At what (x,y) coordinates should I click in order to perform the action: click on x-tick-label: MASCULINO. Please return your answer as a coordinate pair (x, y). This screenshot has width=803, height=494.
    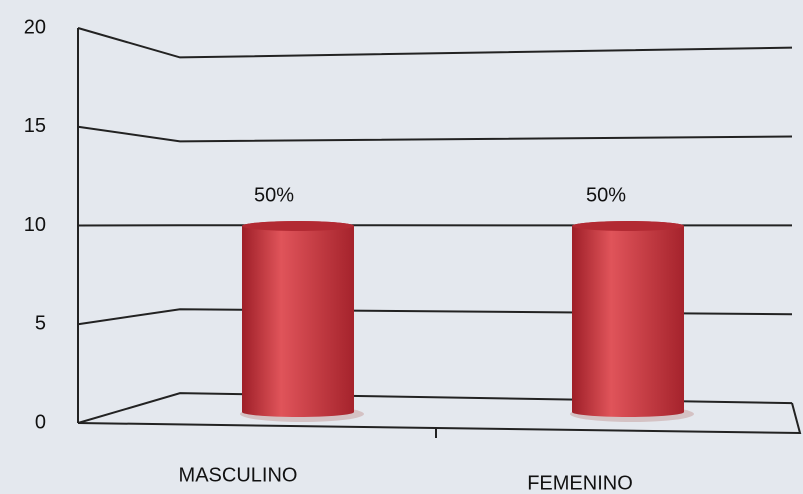
    Looking at the image, I should click on (238, 475).